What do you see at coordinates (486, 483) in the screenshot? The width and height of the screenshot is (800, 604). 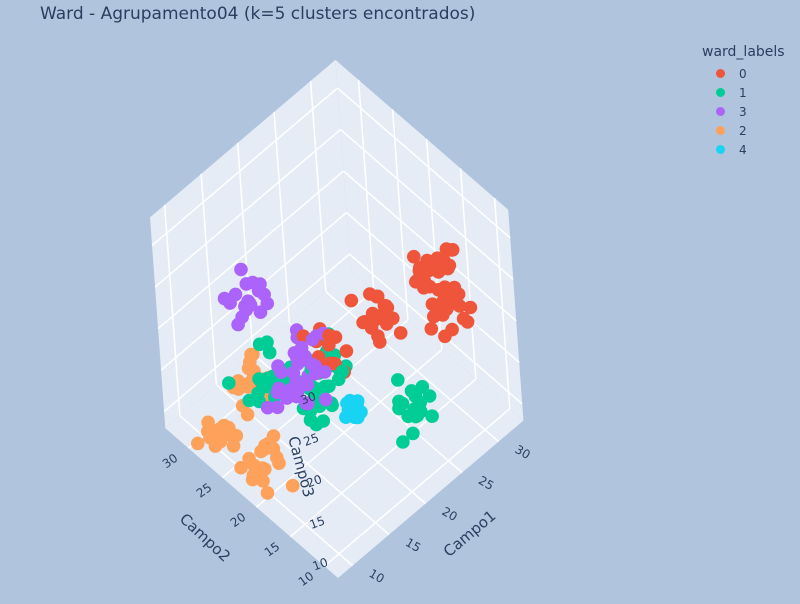 I see `tick-label-x: 25` at bounding box center [486, 483].